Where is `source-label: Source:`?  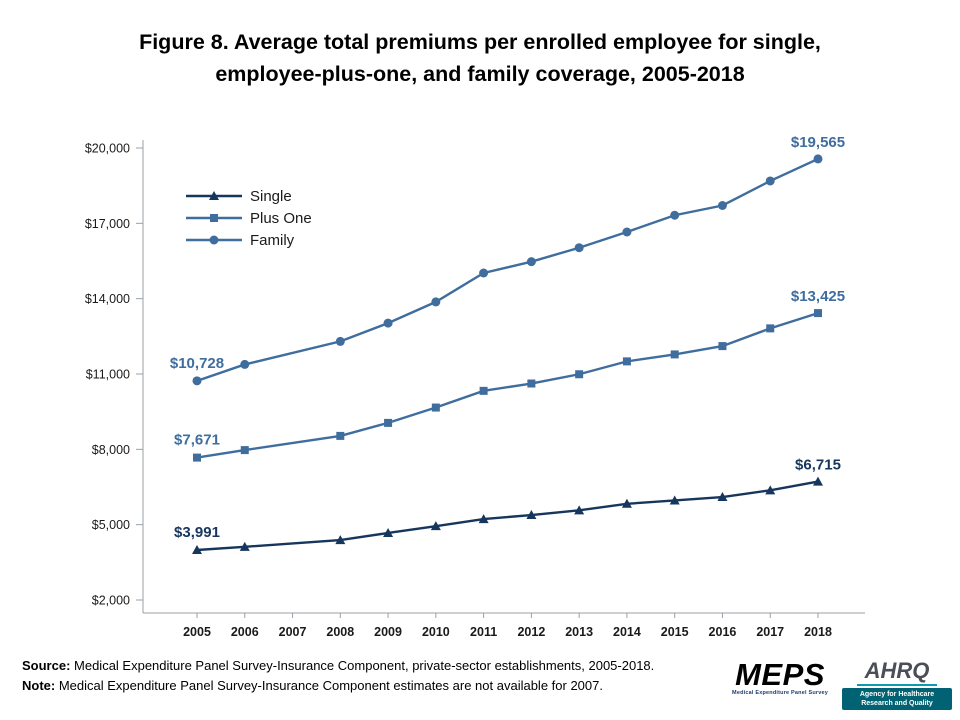 source-label: Source: is located at coordinates (46, 665).